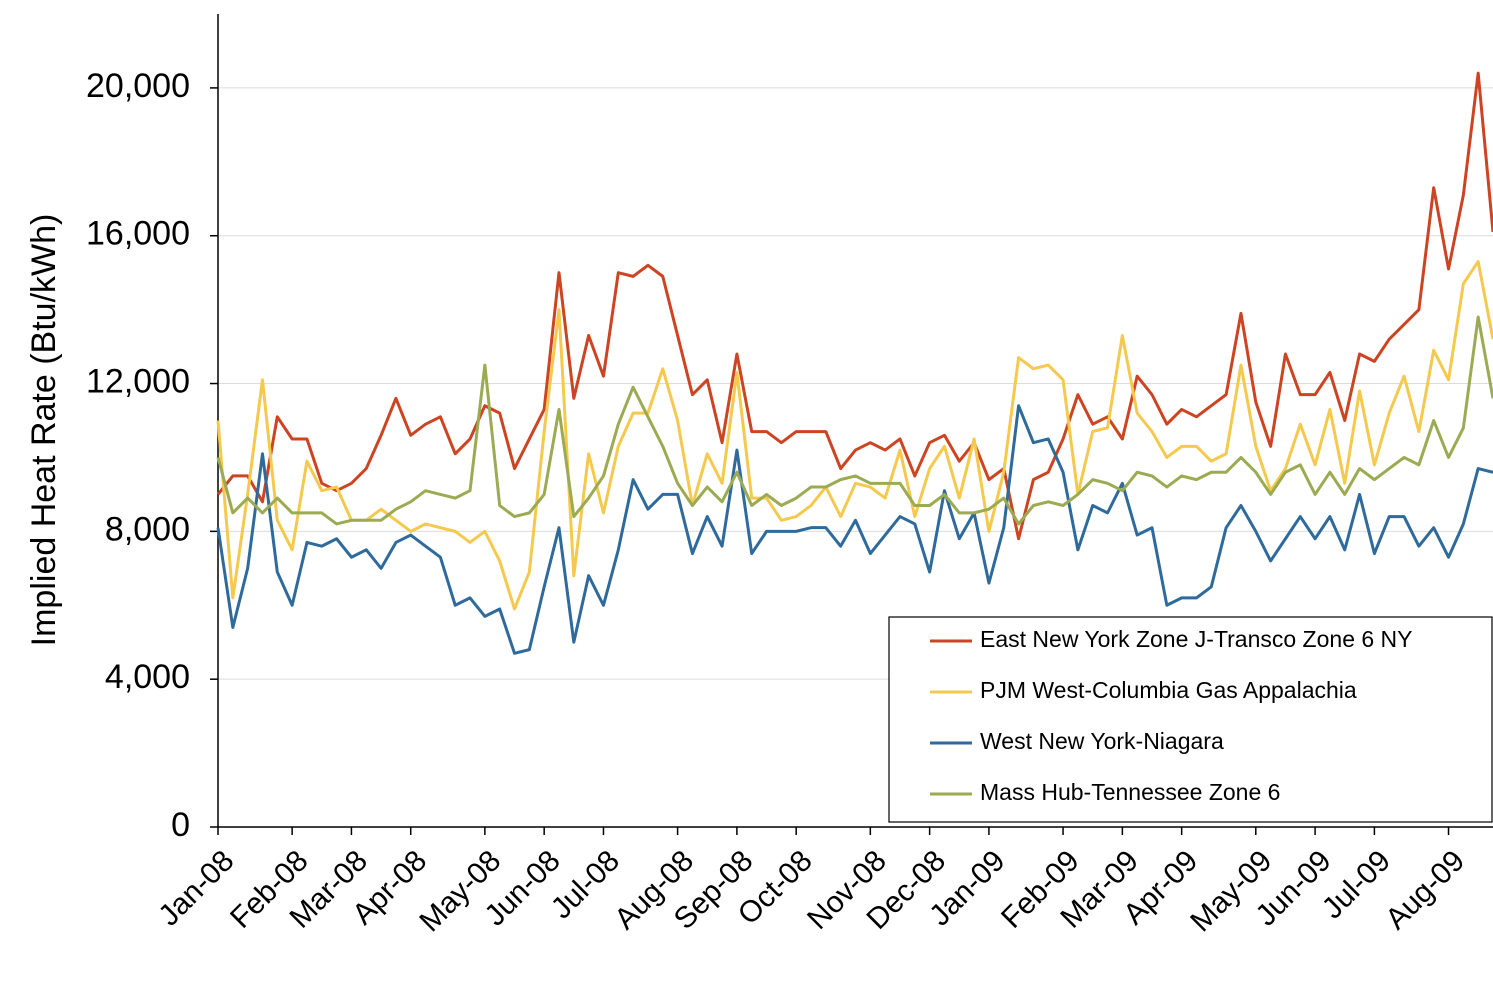  I want to click on legend-box, so click(1190, 719).